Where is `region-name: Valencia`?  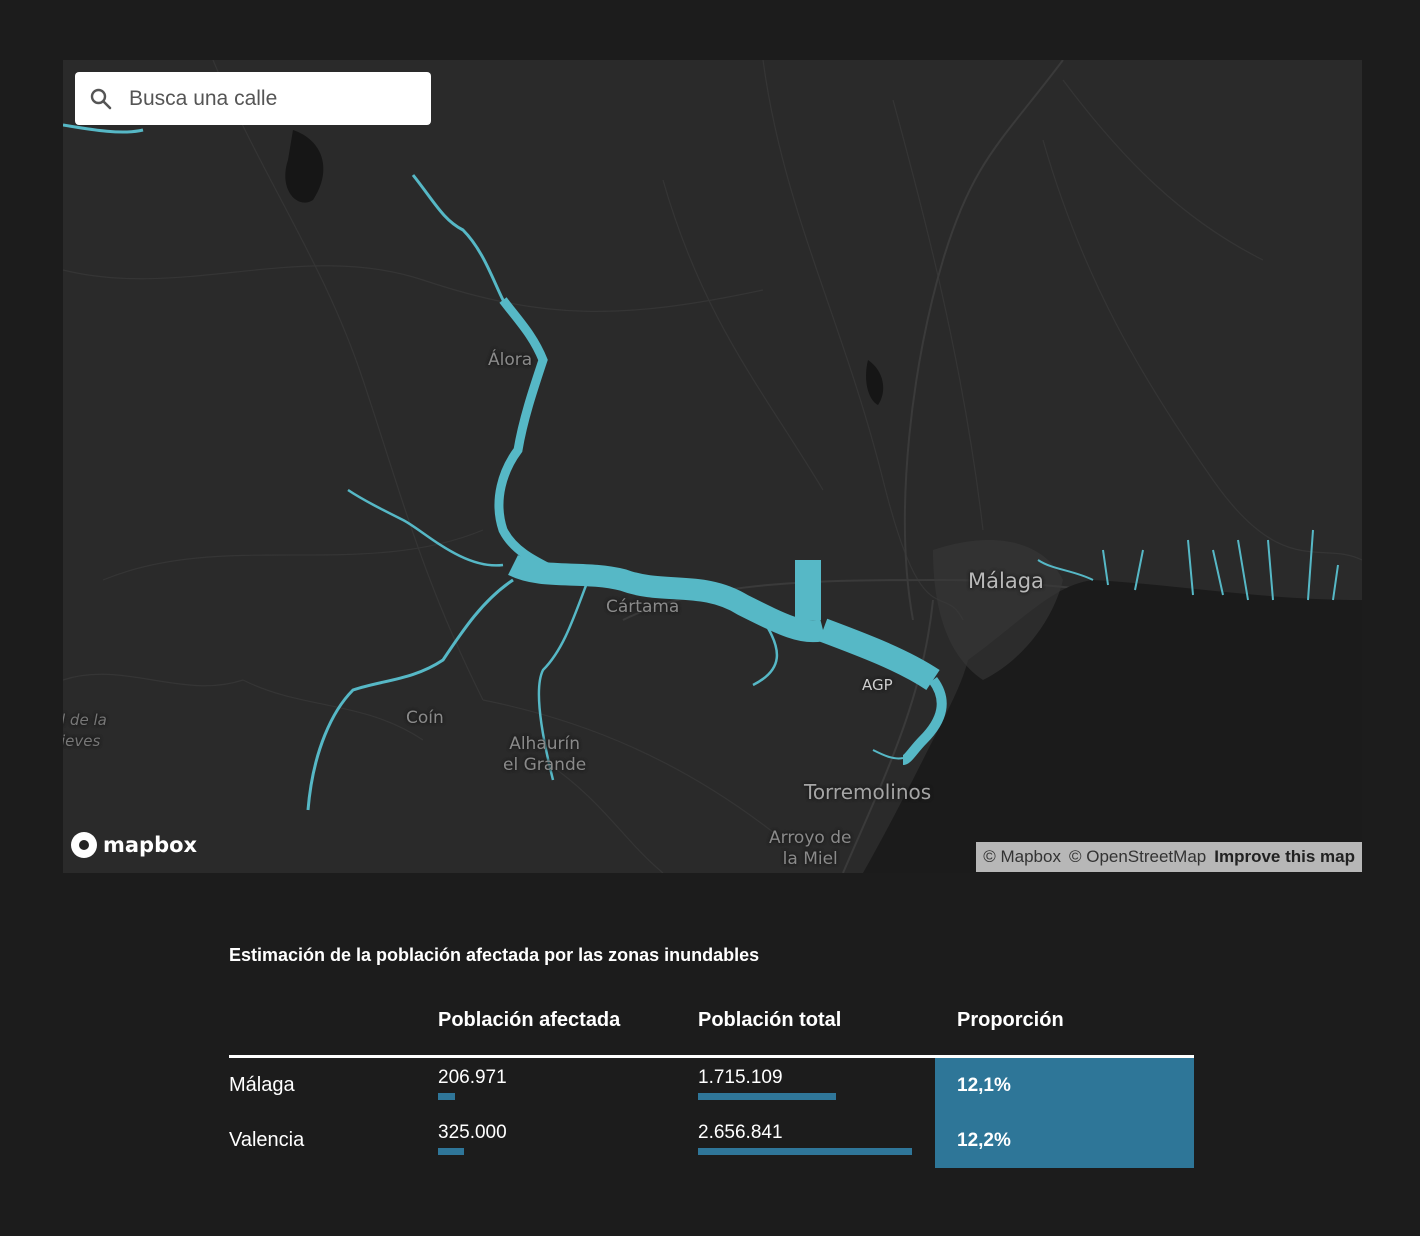
region-name: Valencia is located at coordinates (267, 1140).